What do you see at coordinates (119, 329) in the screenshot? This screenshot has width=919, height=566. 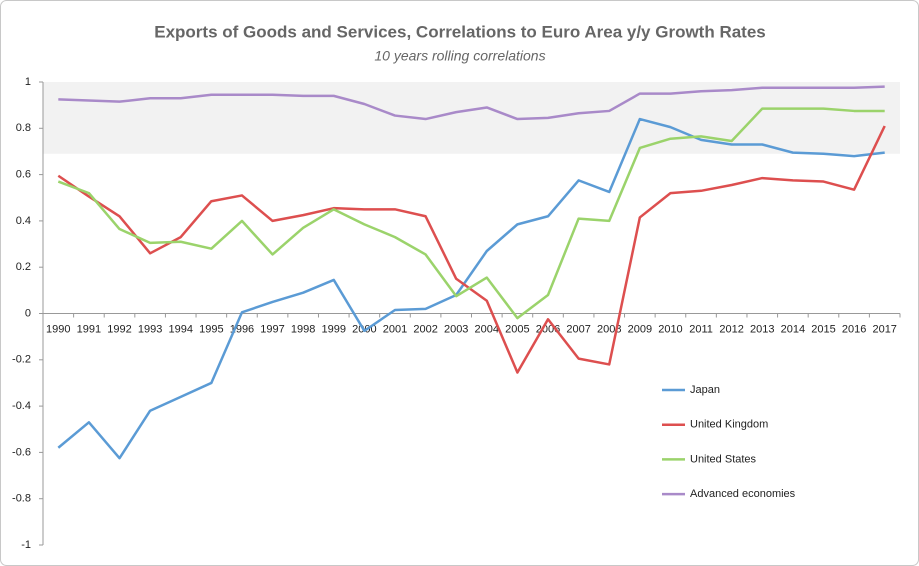 I see `x-tick-label: 1992` at bounding box center [119, 329].